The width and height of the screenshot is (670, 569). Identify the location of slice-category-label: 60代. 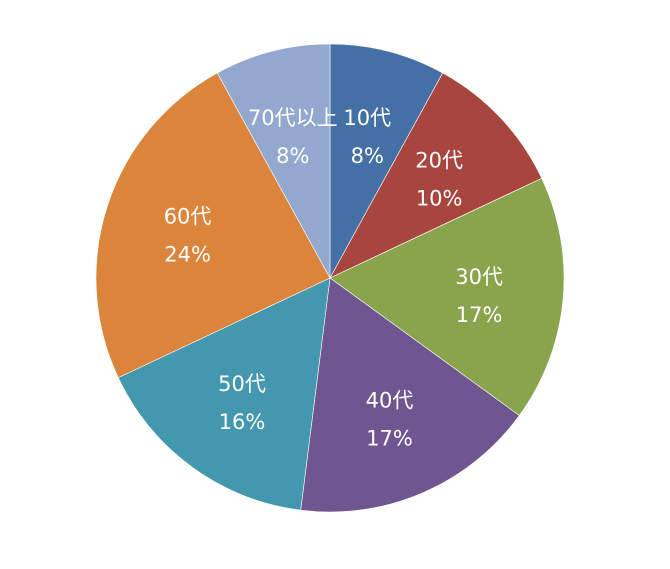
(188, 217).